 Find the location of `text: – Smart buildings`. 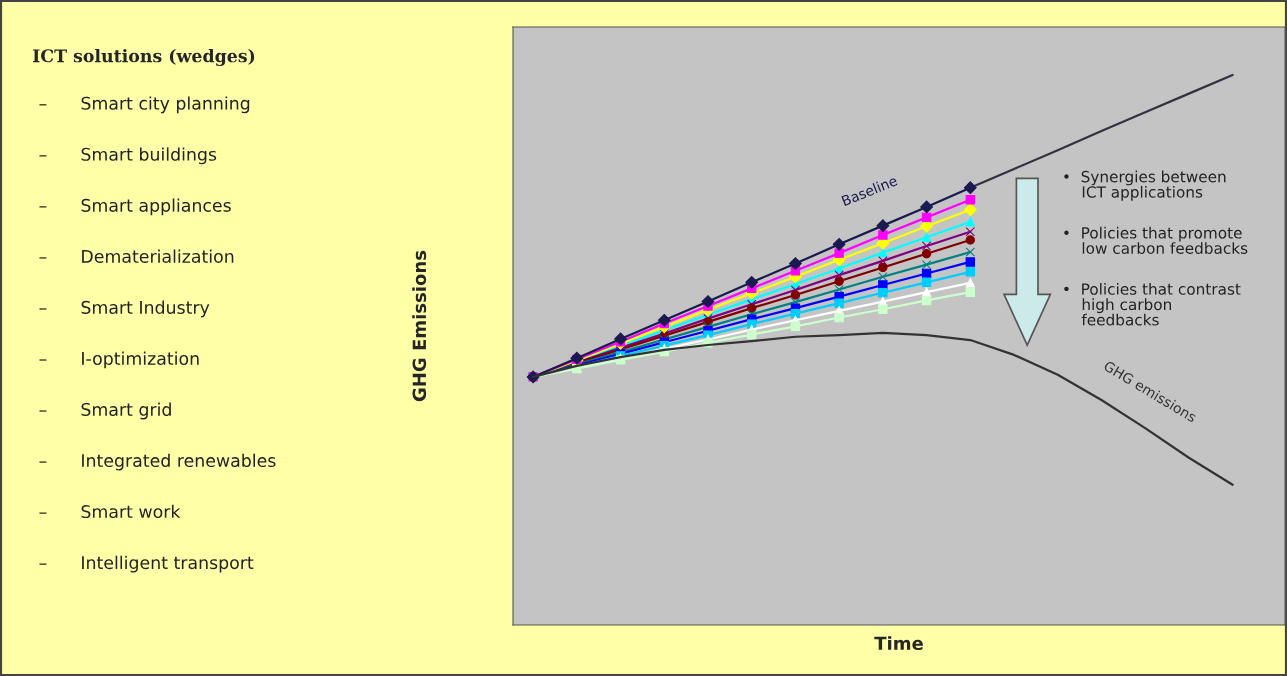

text: – Smart buildings is located at coordinates (128, 156).